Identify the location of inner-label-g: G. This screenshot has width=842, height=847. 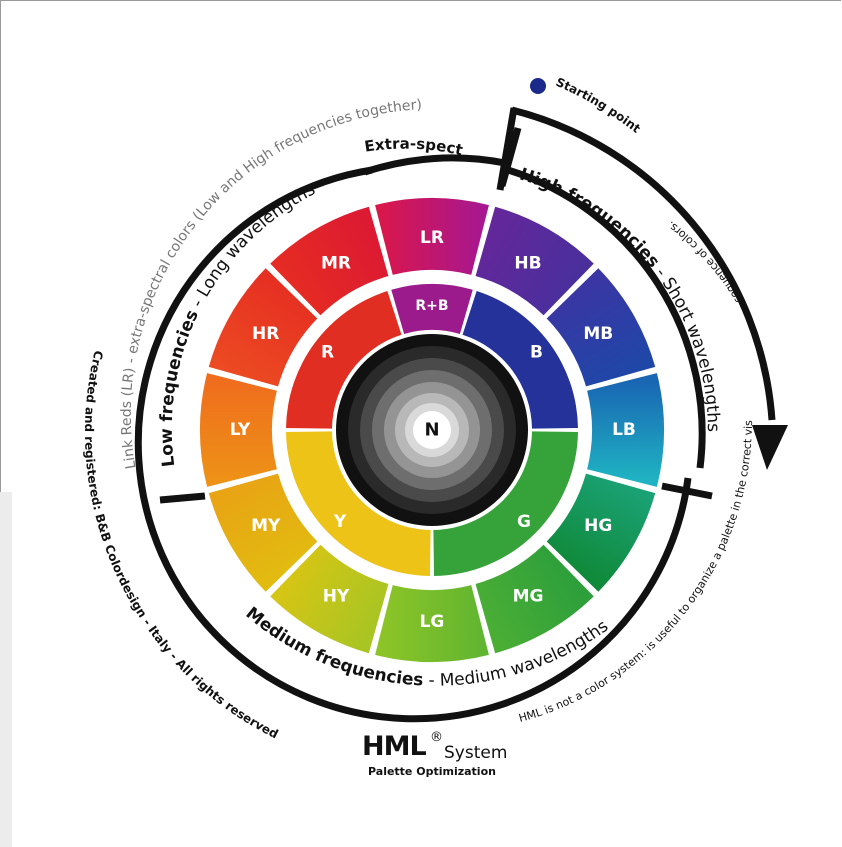
(524, 522).